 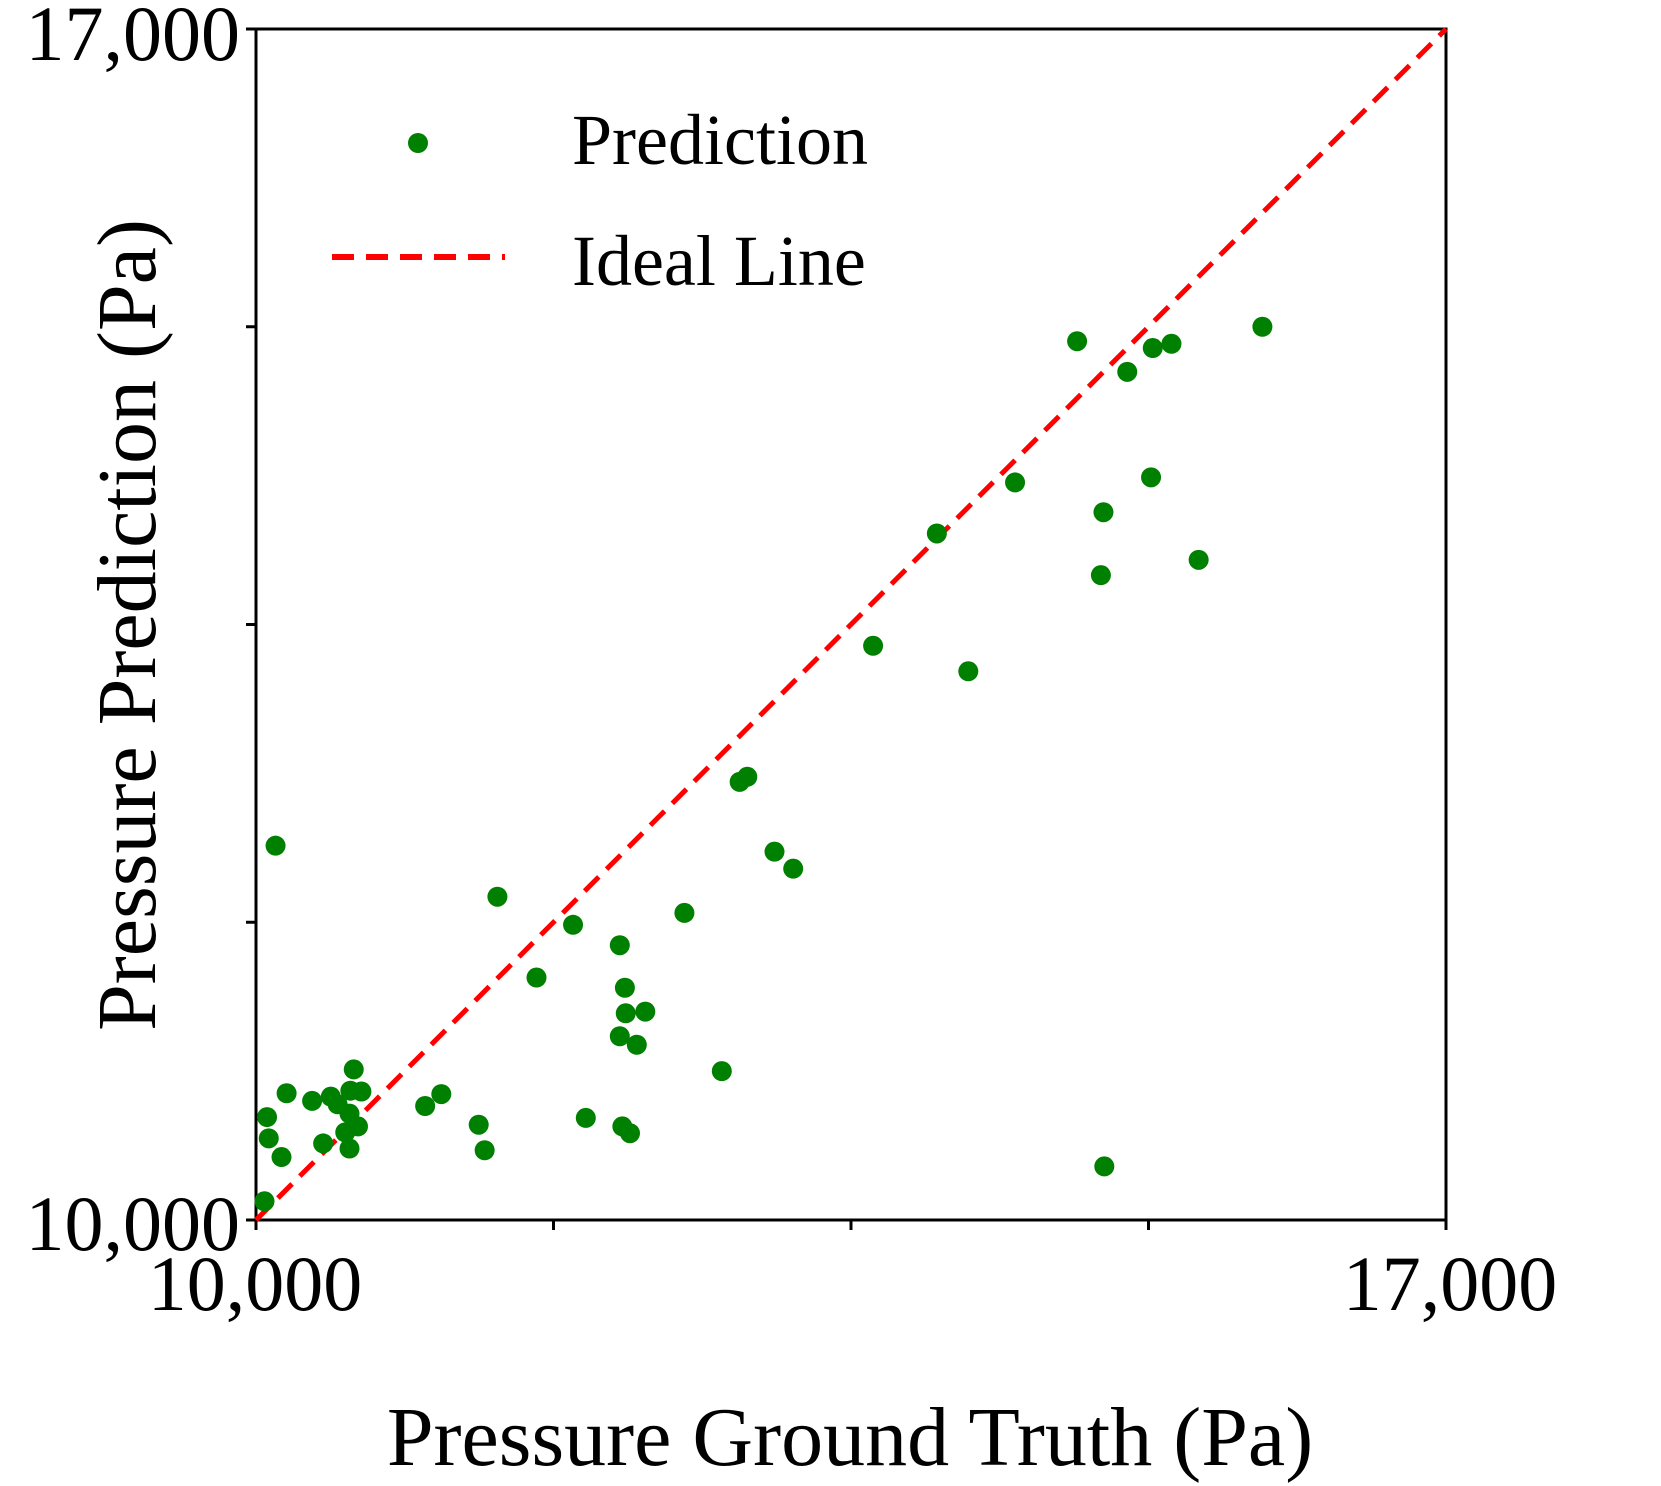 What do you see at coordinates (418, 143) in the screenshot?
I see `legend-prediction-marker` at bounding box center [418, 143].